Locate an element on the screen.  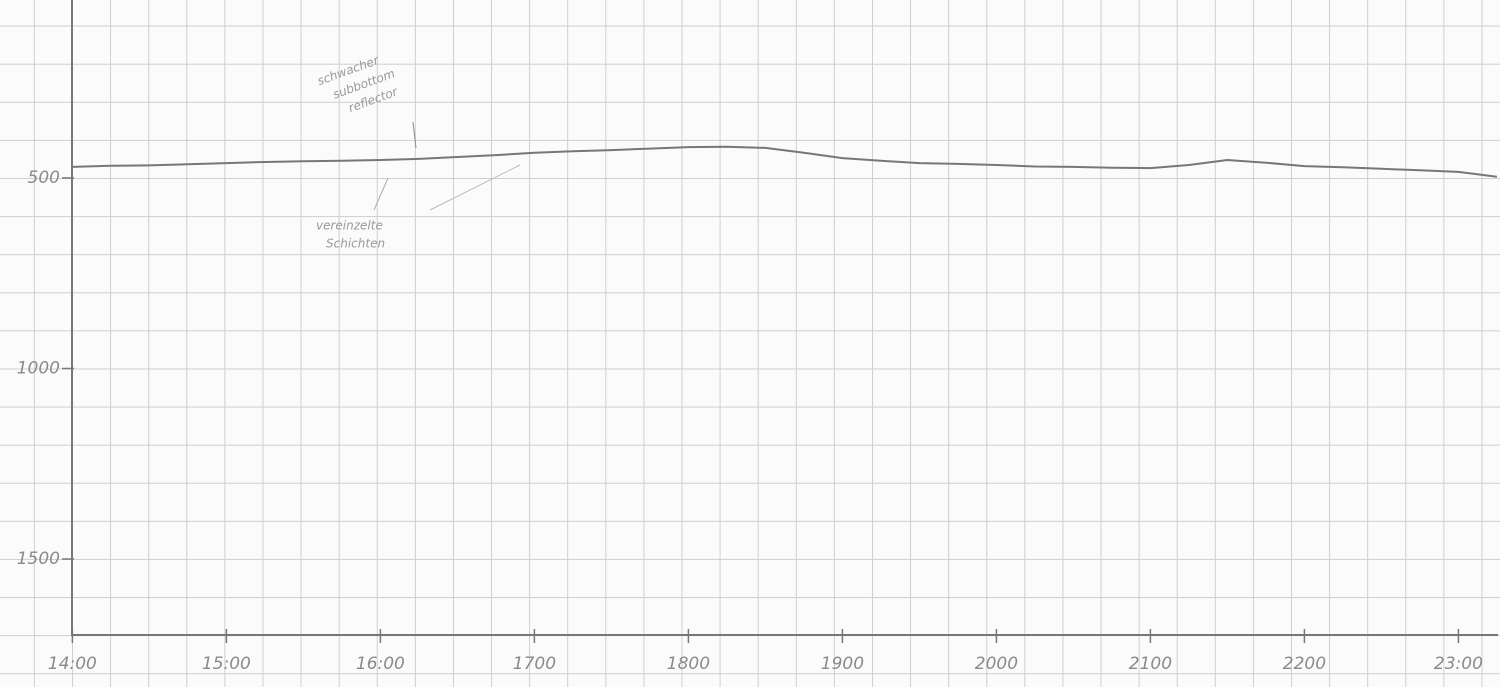
x-tick-label: 1800 is located at coordinates (688, 664).